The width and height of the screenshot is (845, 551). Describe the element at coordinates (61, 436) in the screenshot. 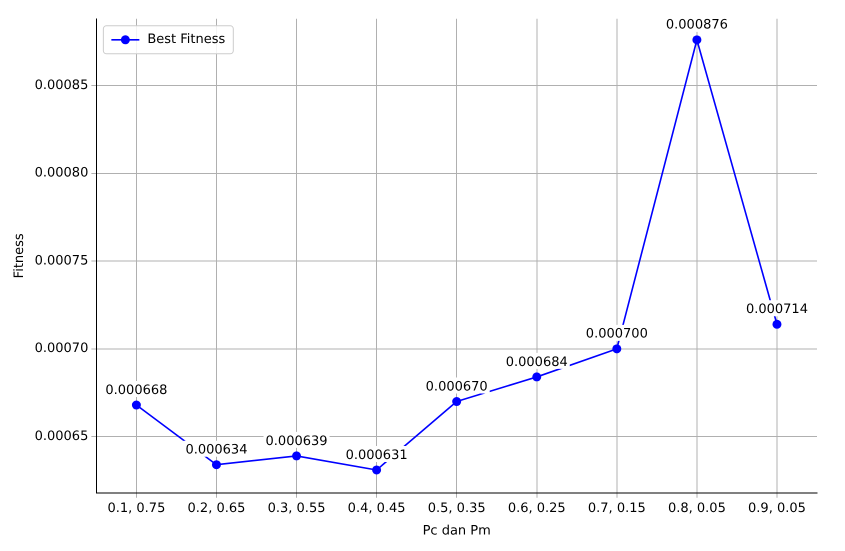

I see `y-tick-label: 0.00065` at that location.